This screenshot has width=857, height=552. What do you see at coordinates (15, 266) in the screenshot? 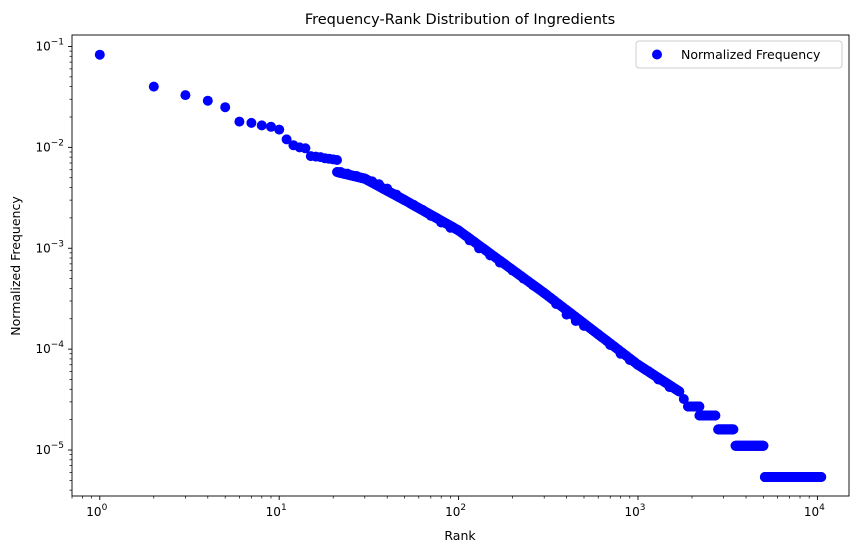
I see `y-axis-label: Normalized Frequency` at bounding box center [15, 266].